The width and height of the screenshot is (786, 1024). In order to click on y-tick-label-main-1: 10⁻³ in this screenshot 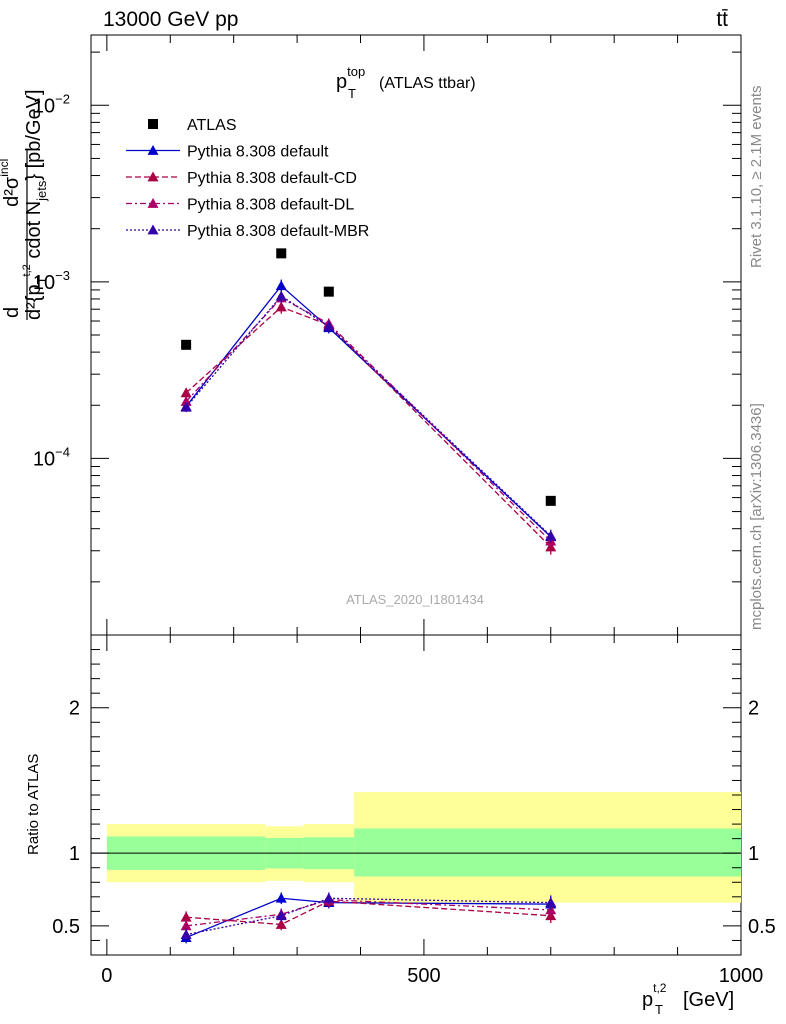, I will do `click(51, 281)`.